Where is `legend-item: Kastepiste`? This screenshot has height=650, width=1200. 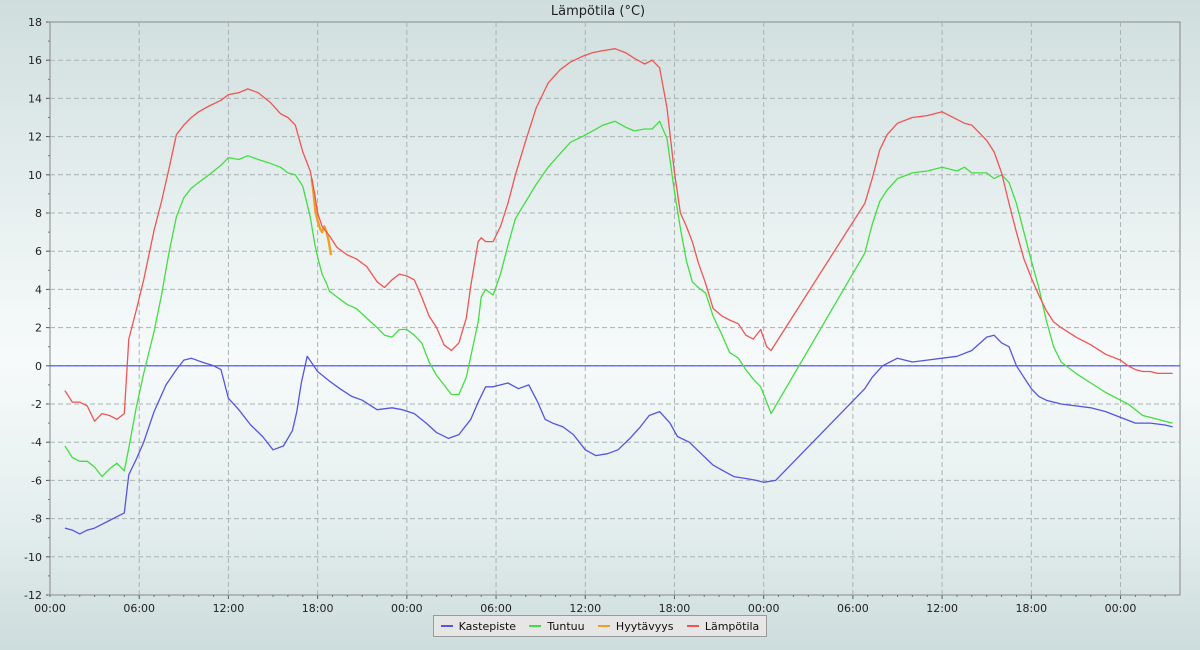
legend-item: Kastepiste is located at coordinates (478, 626).